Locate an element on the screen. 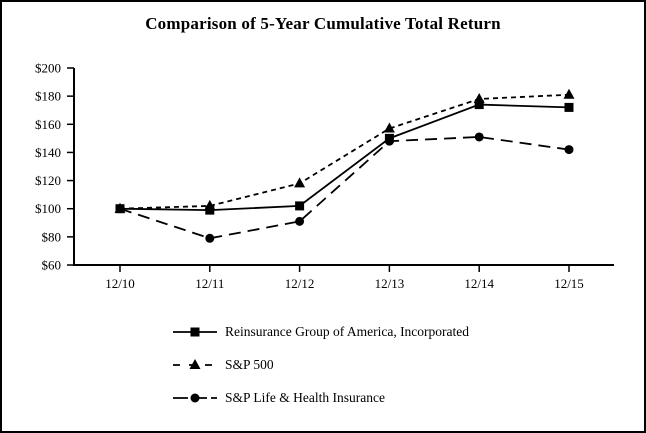 The width and height of the screenshot is (646, 433). x-axis-tick-label: 12/11 is located at coordinates (209, 283).